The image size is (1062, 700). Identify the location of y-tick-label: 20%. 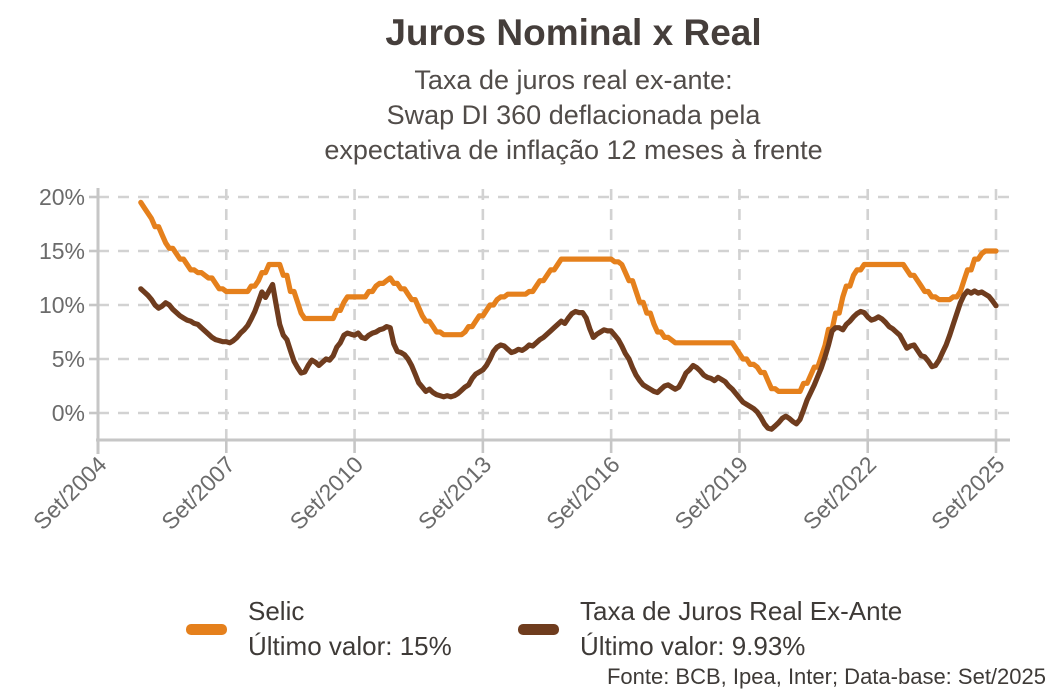
(62, 197).